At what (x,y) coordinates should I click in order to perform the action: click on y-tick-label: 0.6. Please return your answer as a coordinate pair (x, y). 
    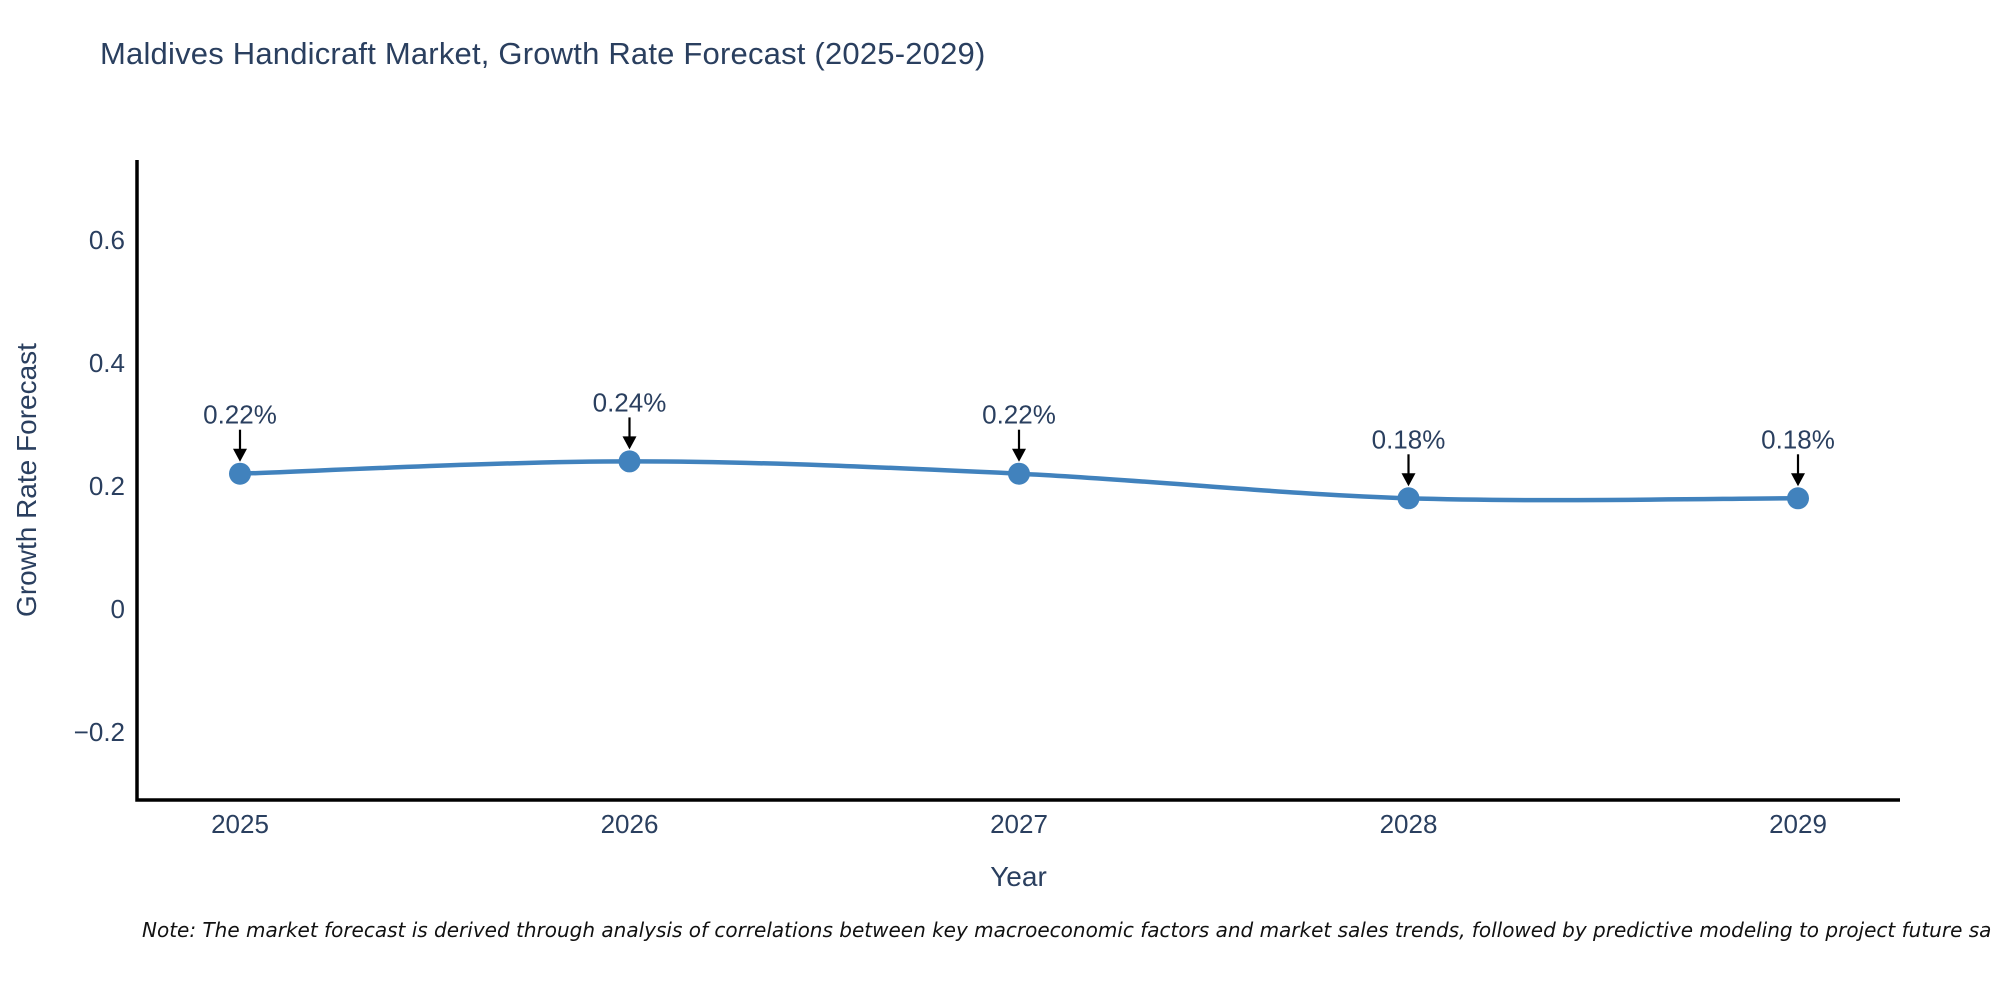
    Looking at the image, I should click on (107, 240).